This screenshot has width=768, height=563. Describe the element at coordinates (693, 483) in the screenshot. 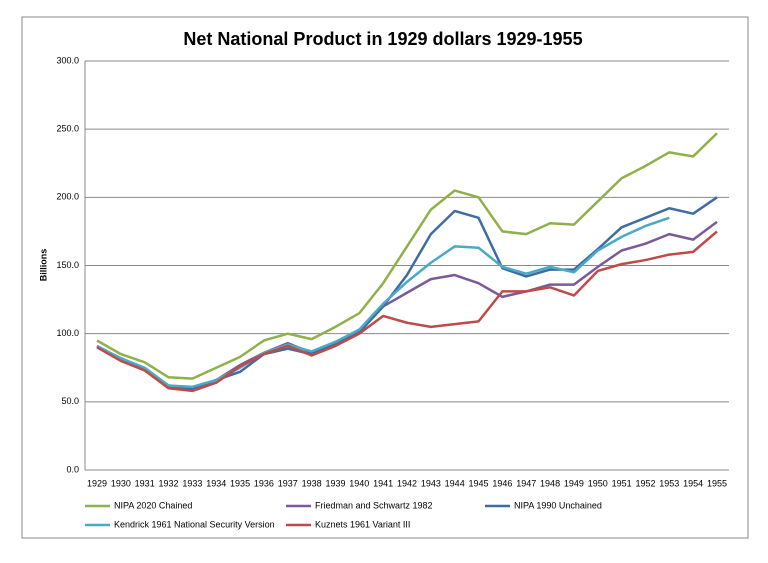

I see `x-tick-label: 1954` at that location.